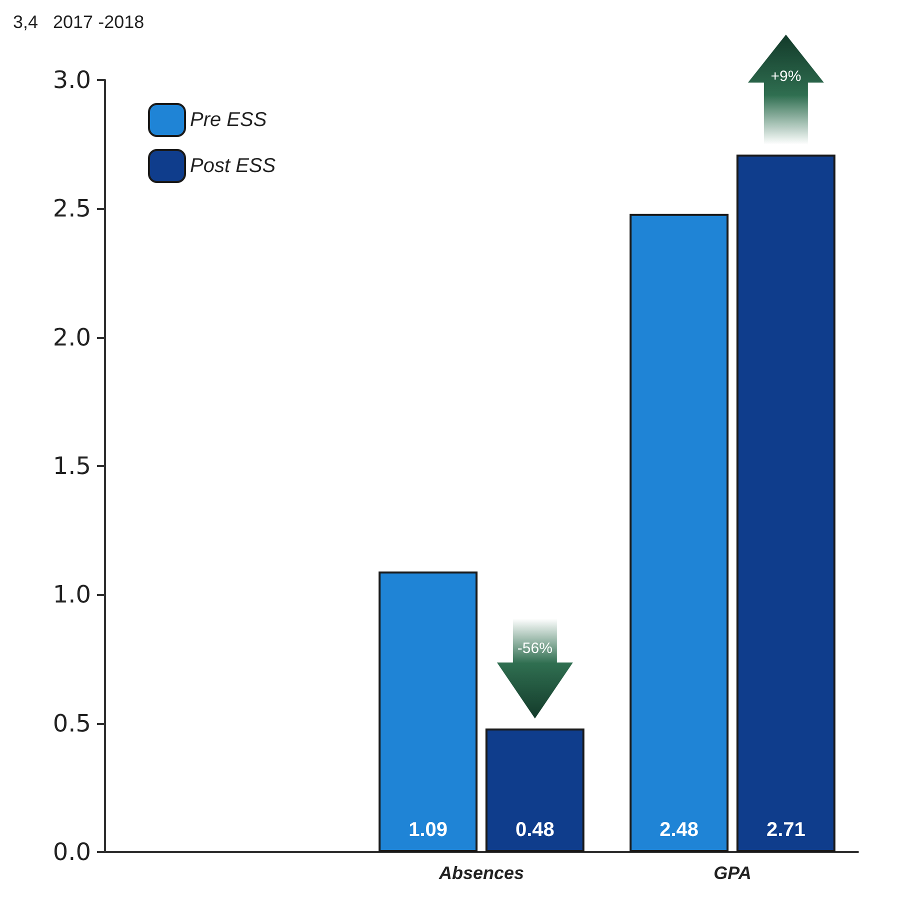 The width and height of the screenshot is (897, 903). I want to click on data-label: 0.48, so click(534, 830).